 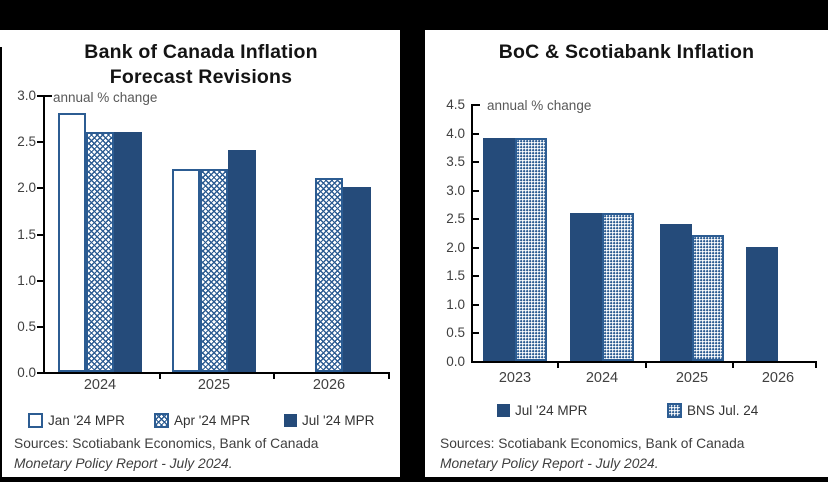 I want to click on left-edge-notch, so click(x=1, y=38).